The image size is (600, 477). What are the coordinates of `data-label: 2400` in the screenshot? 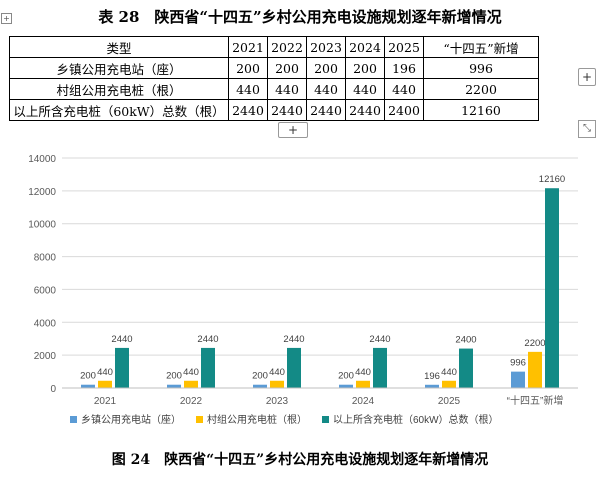 It's located at (465, 340).